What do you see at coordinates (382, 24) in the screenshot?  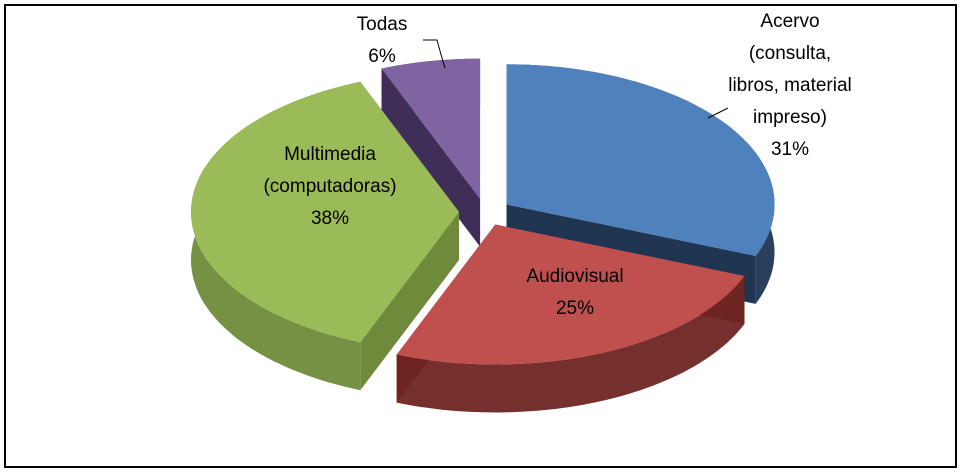 I see `category-label: Todas` at bounding box center [382, 24].